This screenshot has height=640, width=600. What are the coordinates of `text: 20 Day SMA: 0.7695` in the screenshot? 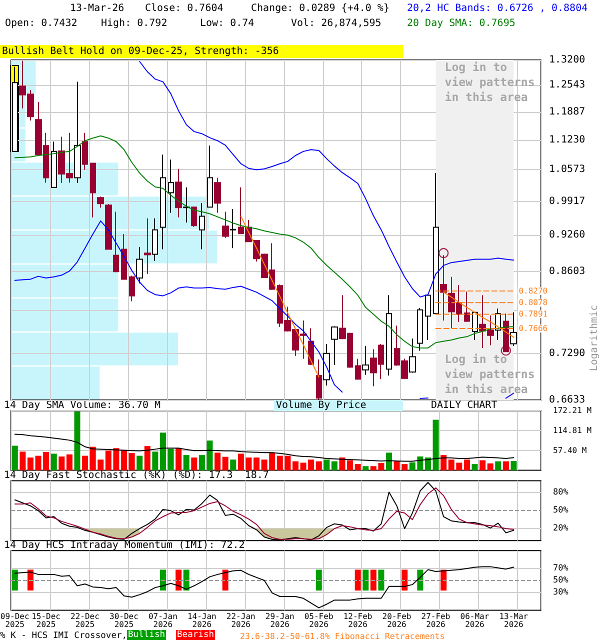 It's located at (461, 24).